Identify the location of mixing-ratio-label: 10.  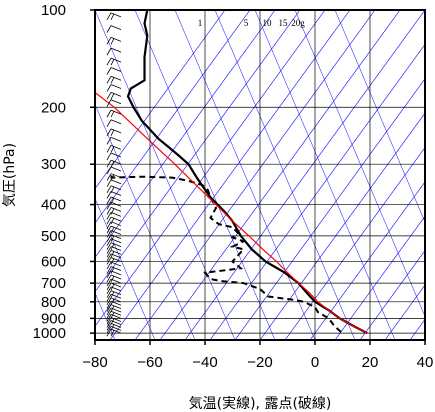
(268, 23).